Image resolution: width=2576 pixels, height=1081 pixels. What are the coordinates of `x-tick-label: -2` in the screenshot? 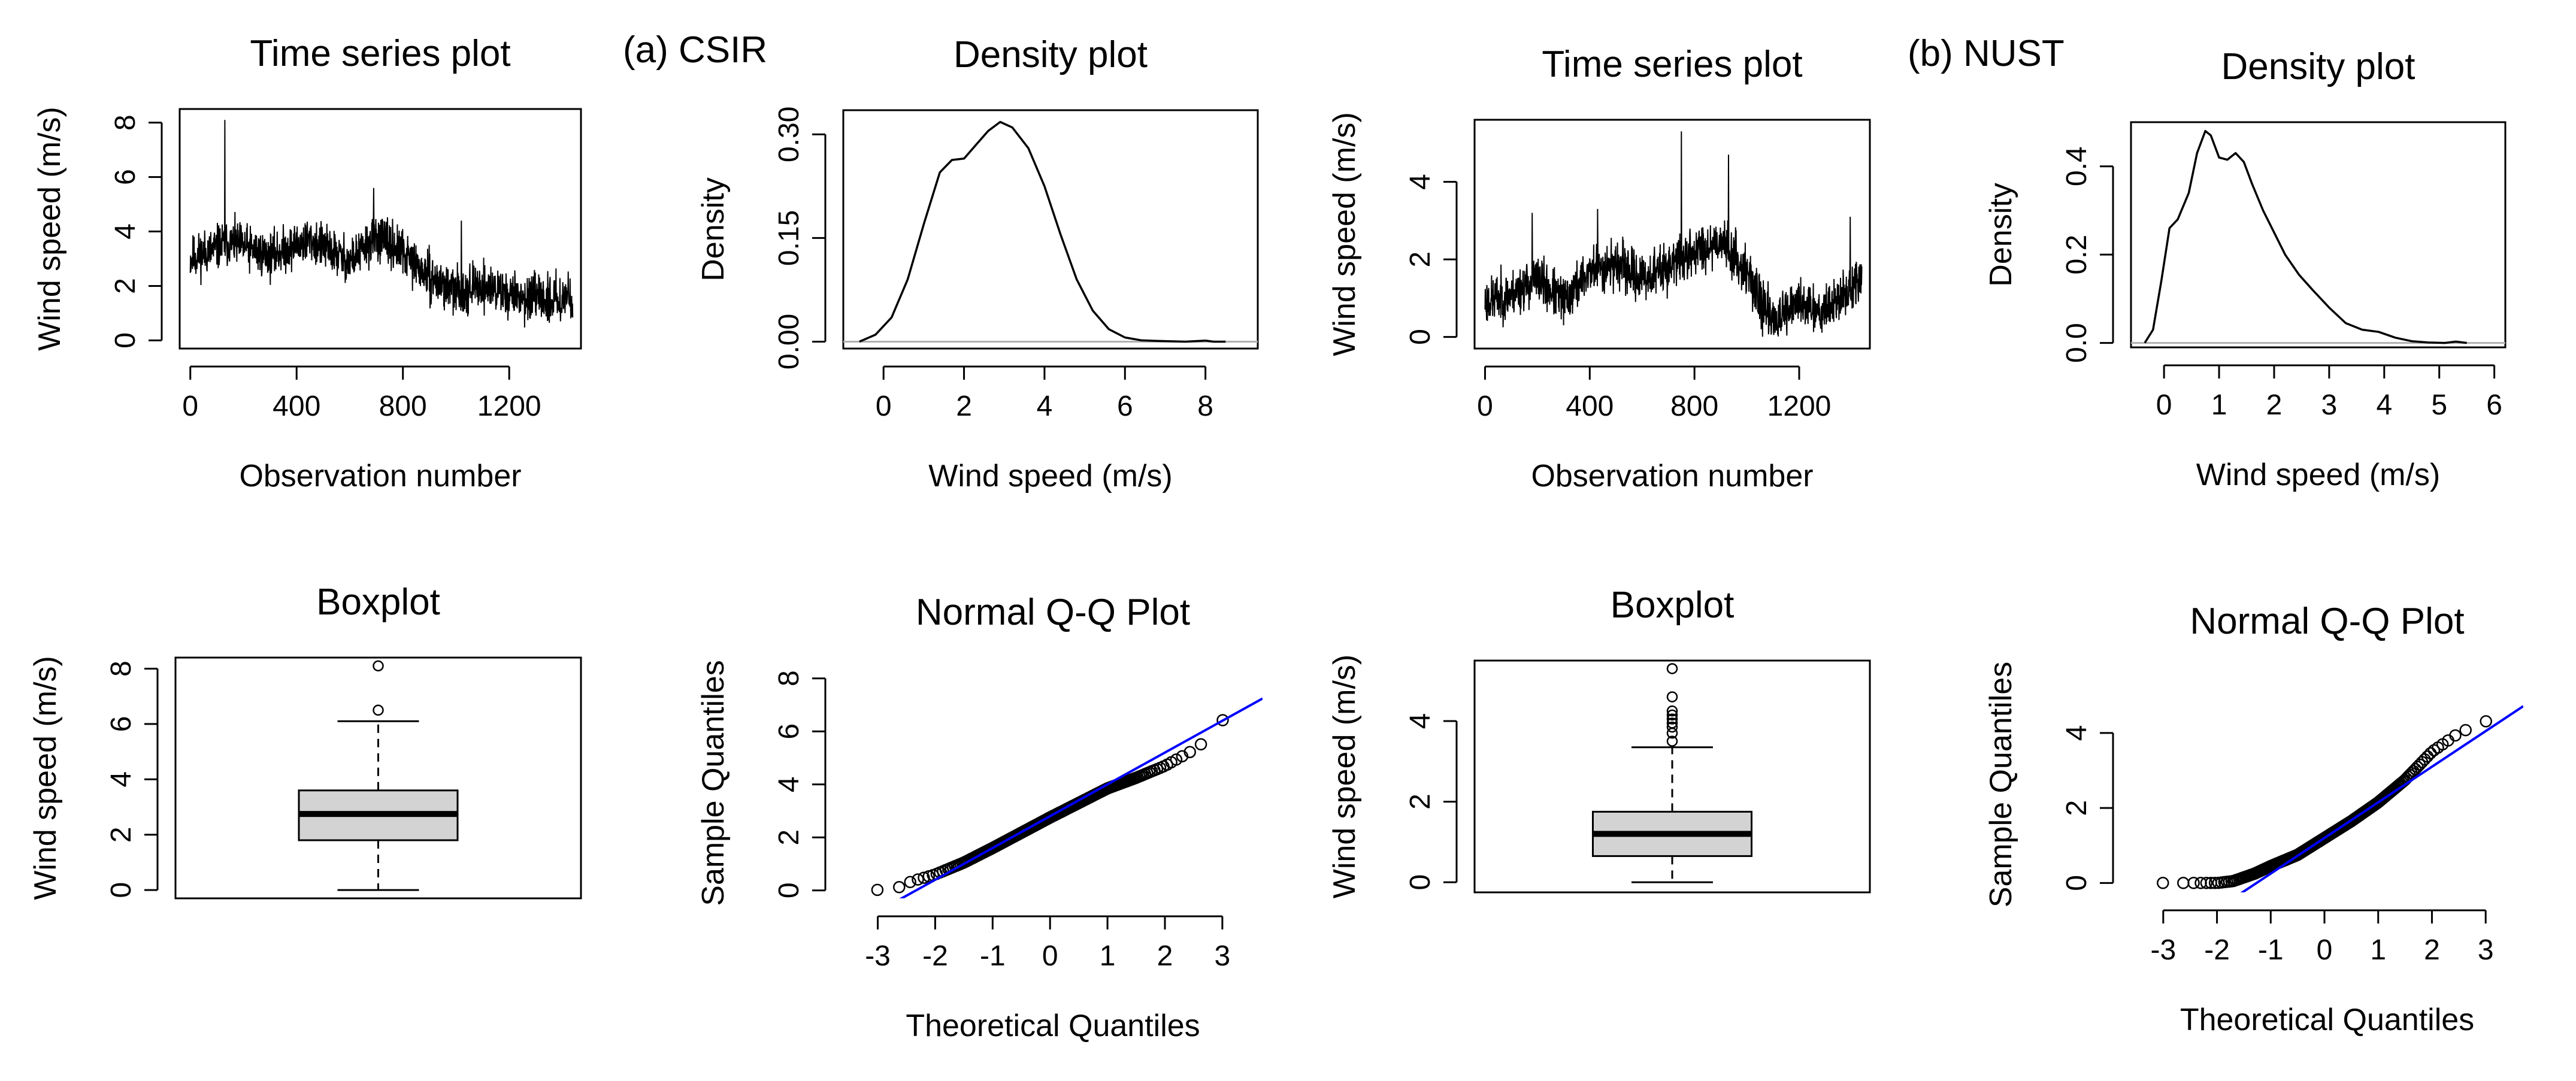 It's located at (935, 956).